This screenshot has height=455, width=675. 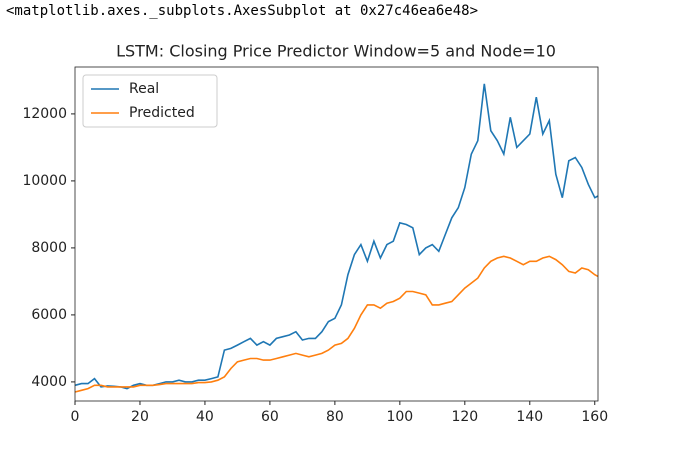 I want to click on x-tick-label: 0, so click(x=75, y=417).